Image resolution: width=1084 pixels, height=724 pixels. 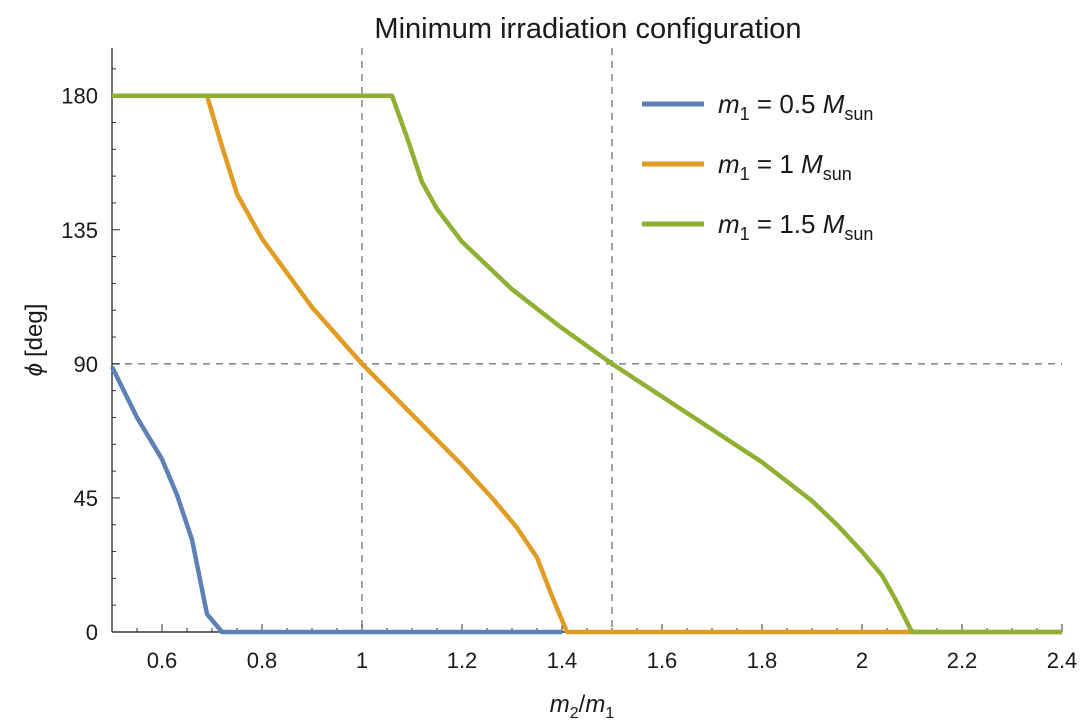 I want to click on y-tick-label: 90, so click(x=86, y=364).